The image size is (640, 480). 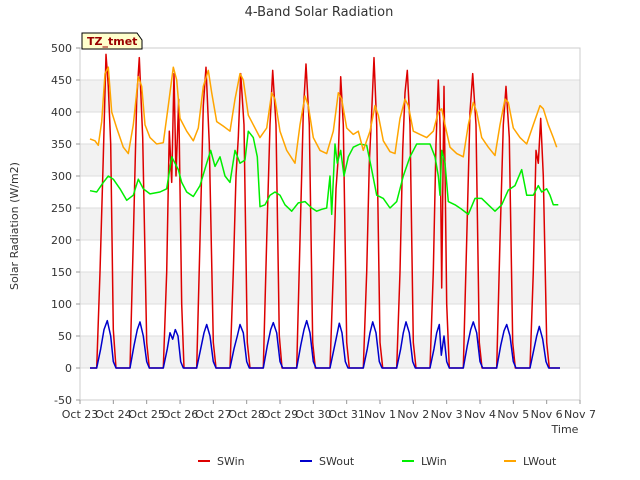 I want to click on legend-label-lwout: LWout, so click(x=540, y=461).